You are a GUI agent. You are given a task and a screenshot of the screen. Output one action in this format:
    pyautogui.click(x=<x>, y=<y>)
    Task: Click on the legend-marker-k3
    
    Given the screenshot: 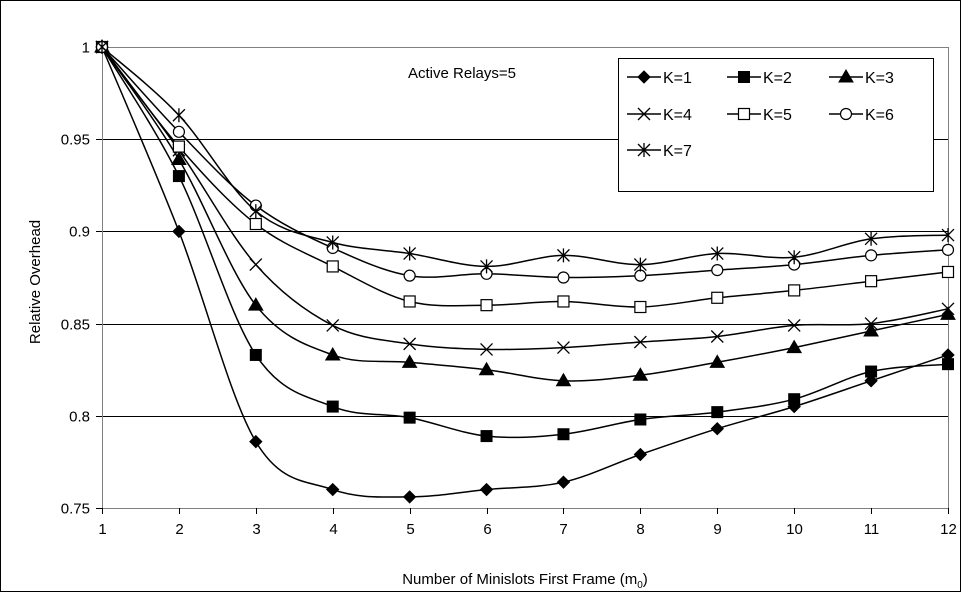 What is the action you would take?
    pyautogui.click(x=846, y=76)
    